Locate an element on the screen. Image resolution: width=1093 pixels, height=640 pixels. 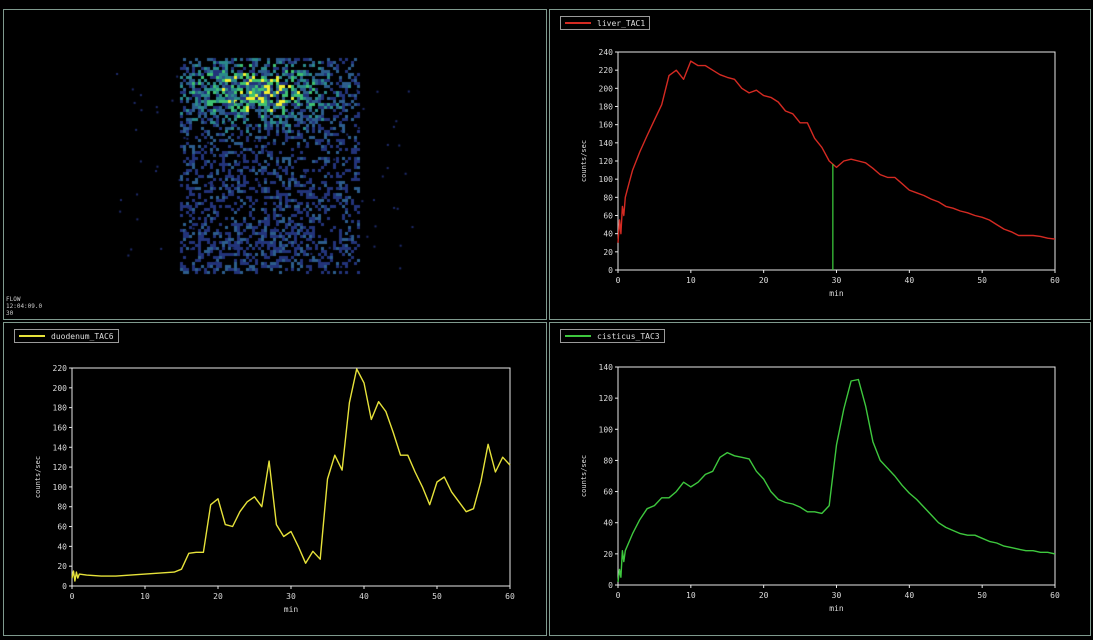
legend-label: liver_TAC1 is located at coordinates (621, 23).